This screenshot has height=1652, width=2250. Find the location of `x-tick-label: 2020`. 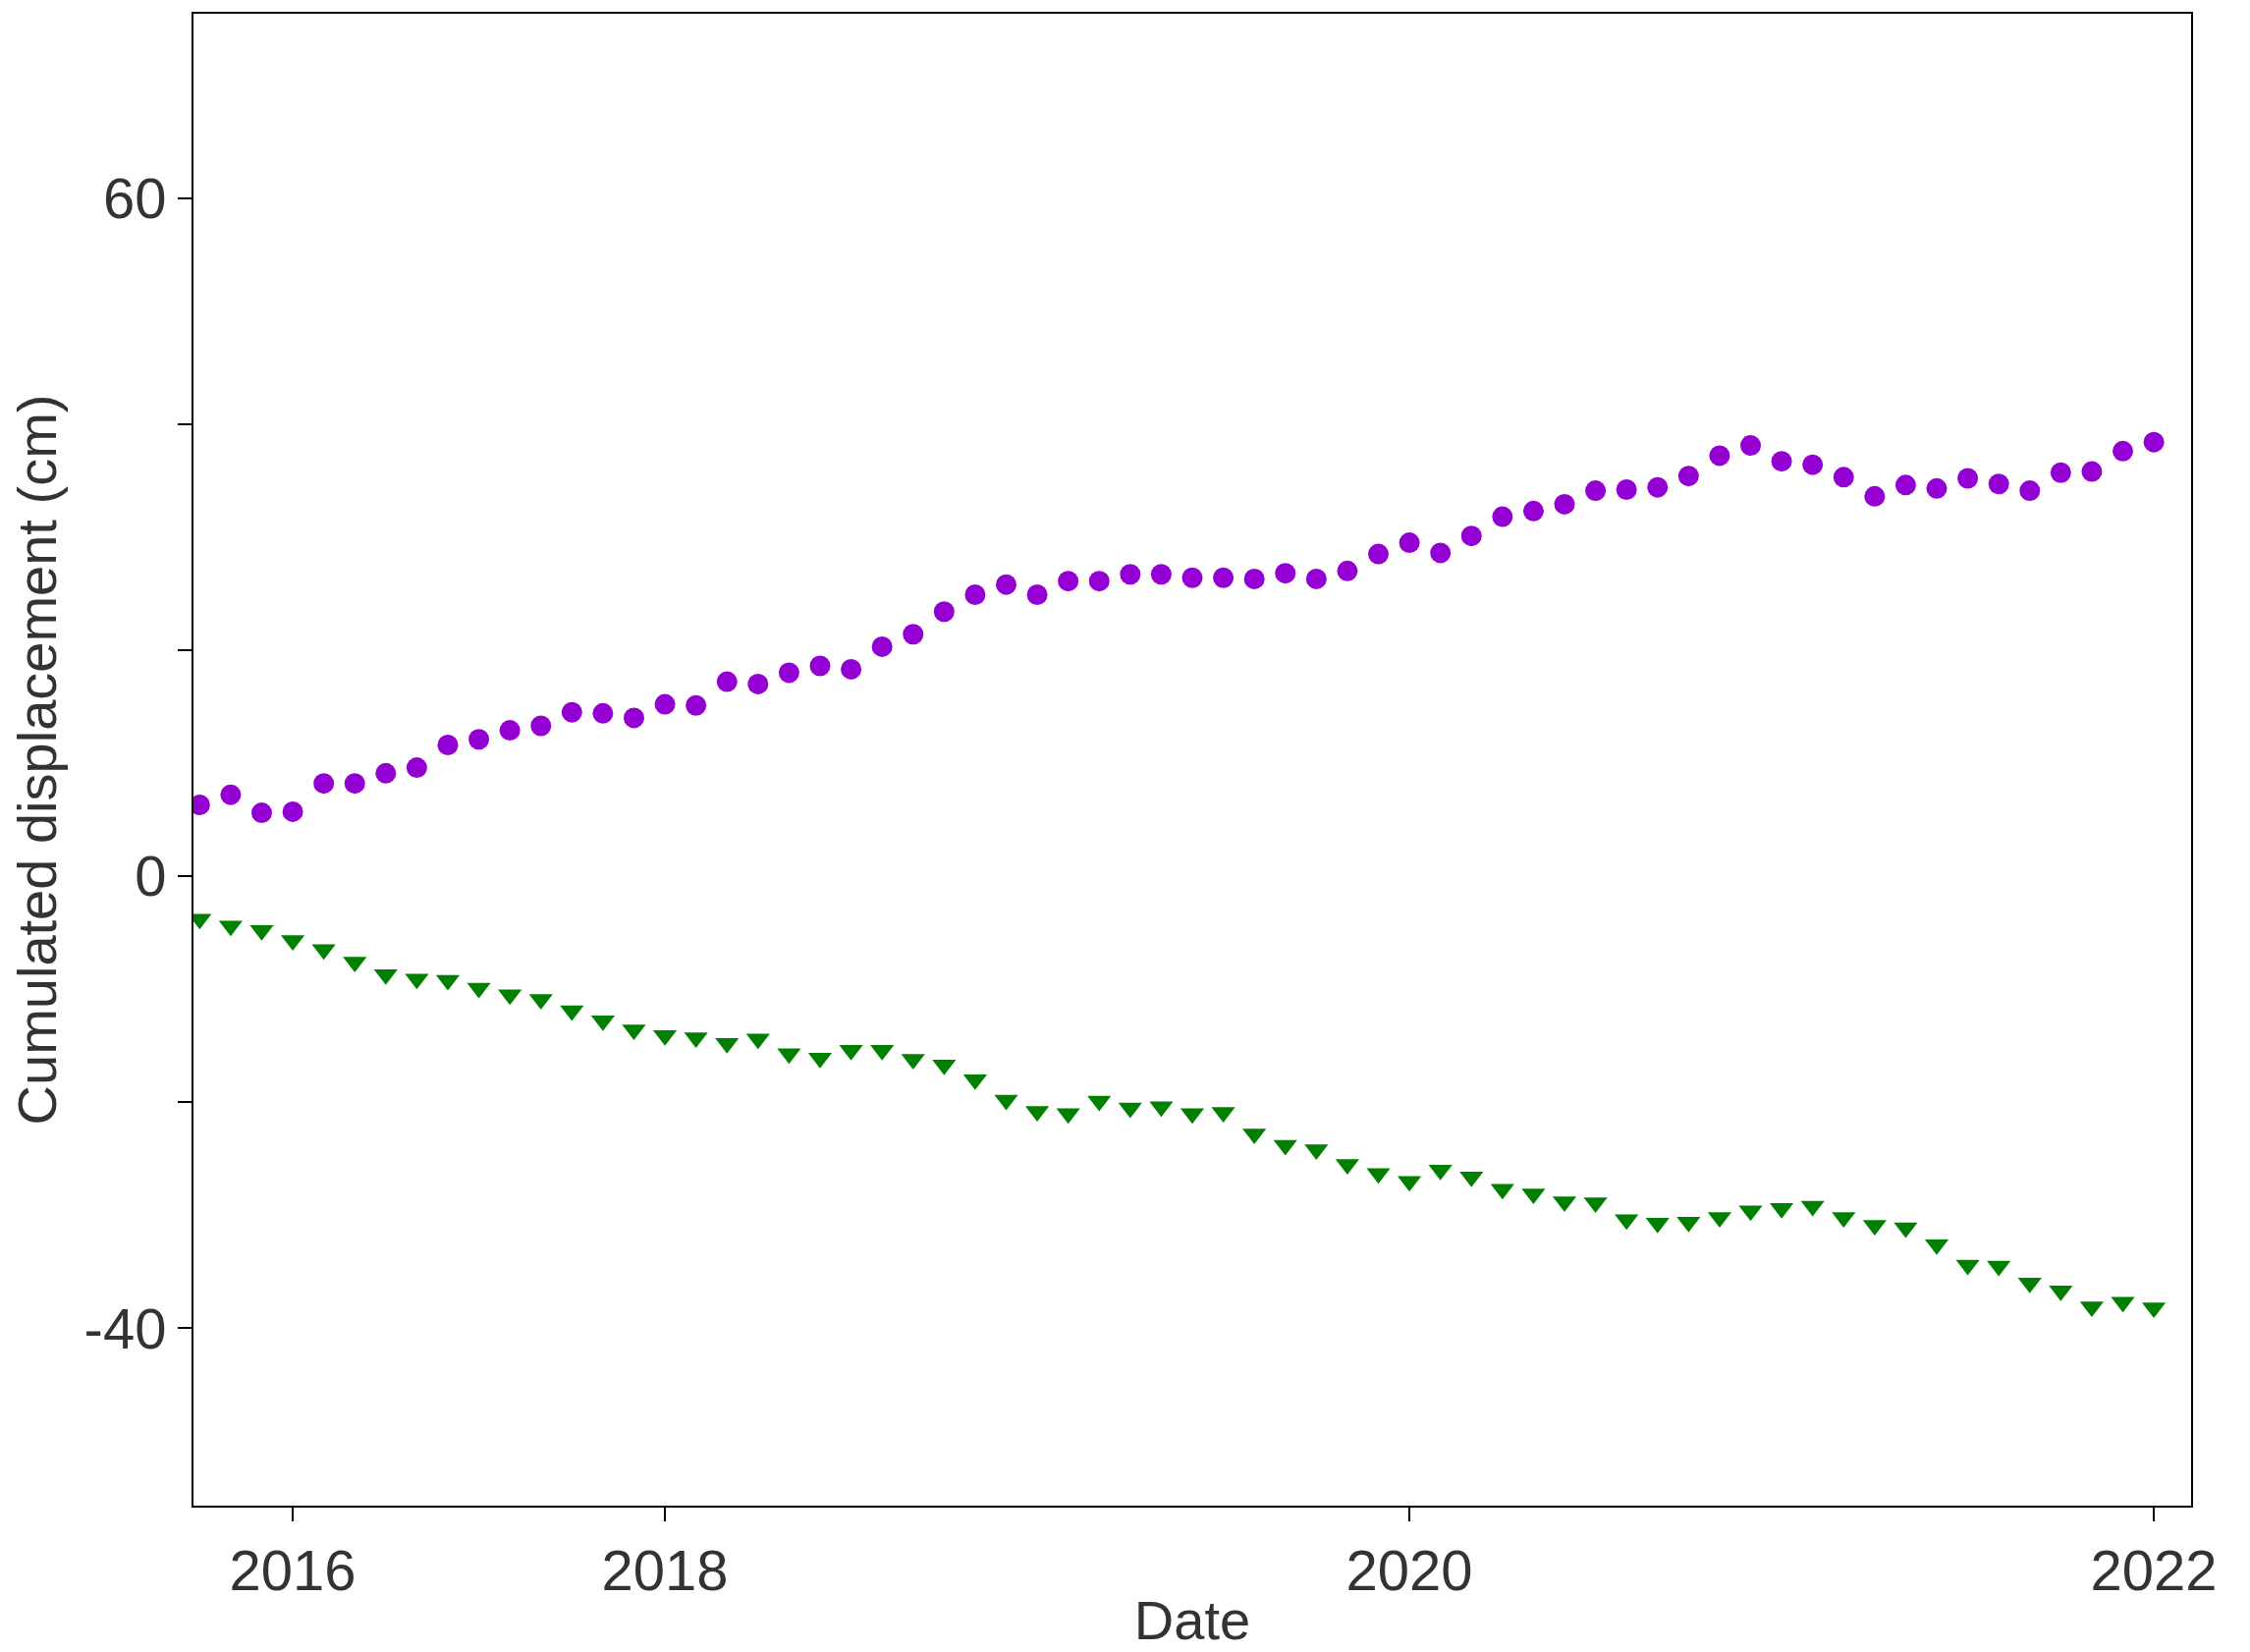

x-tick-label: 2020 is located at coordinates (1409, 1570).